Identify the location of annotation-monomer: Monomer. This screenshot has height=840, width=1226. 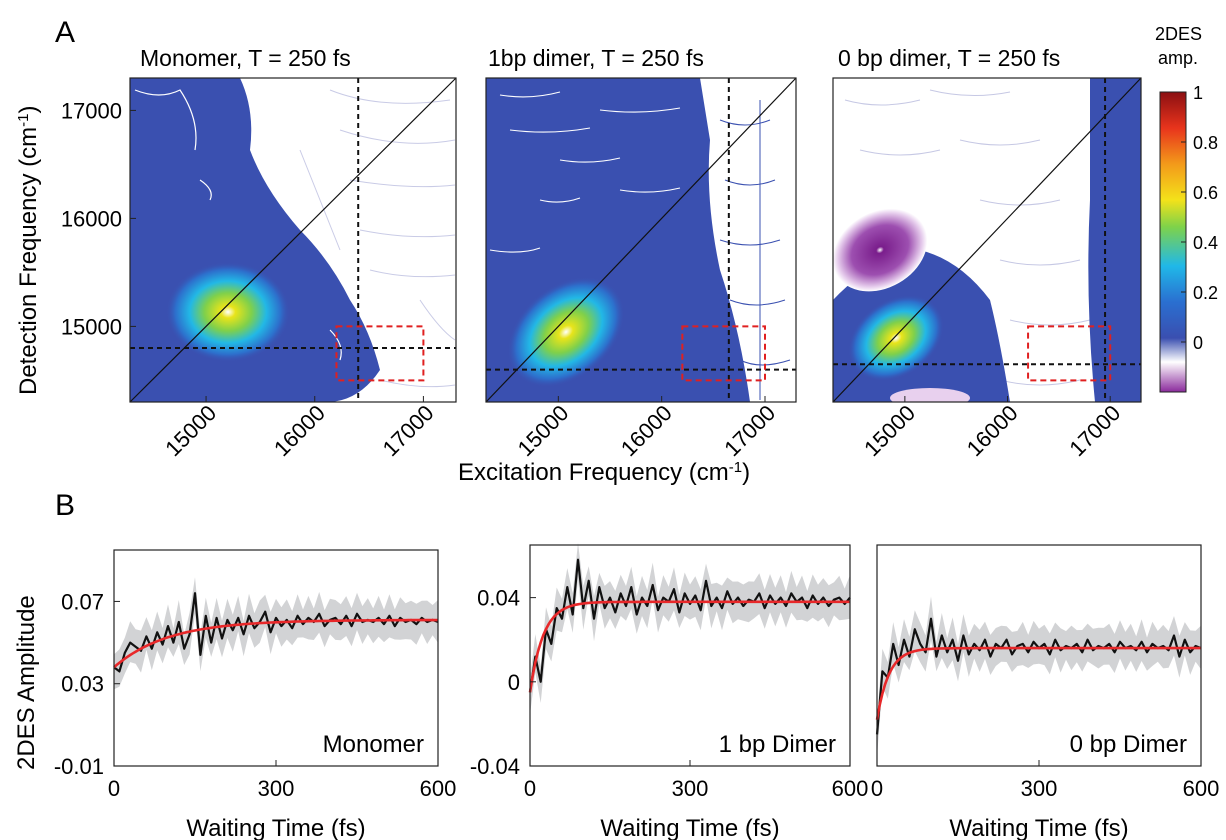
(373, 744).